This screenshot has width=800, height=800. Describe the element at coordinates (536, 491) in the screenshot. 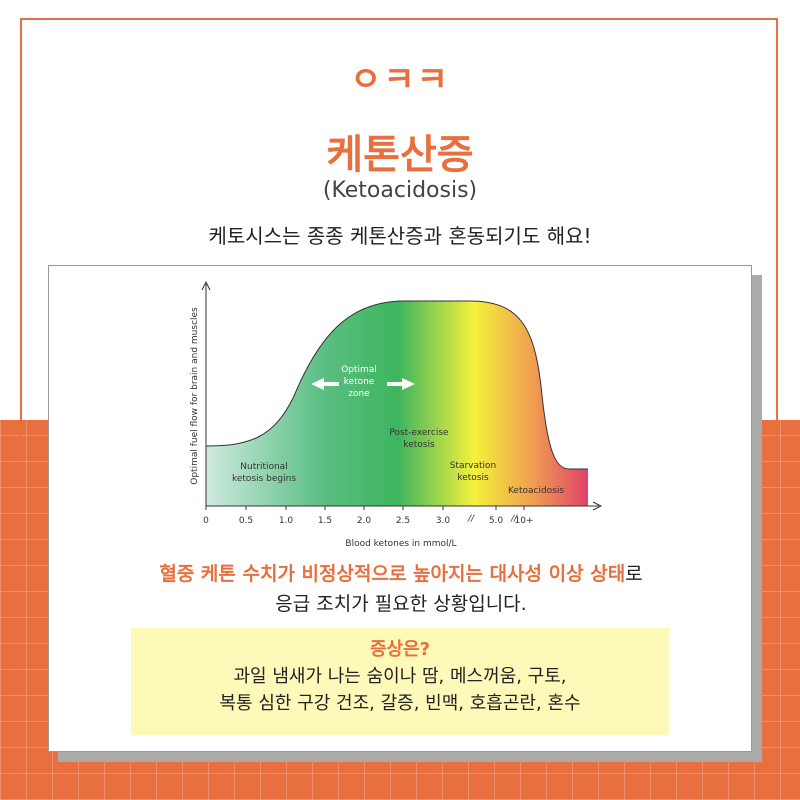

I see `annotation: Ketoacidosis` at that location.